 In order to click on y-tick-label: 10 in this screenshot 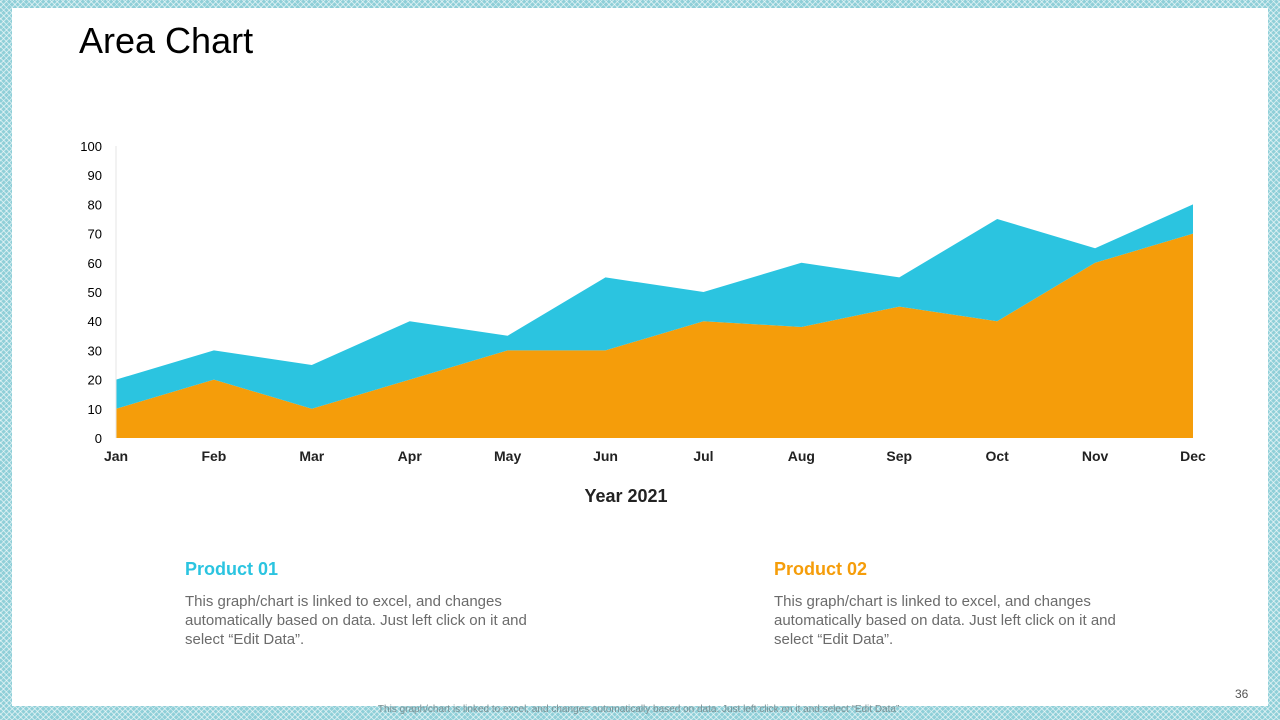, I will do `click(95, 409)`.